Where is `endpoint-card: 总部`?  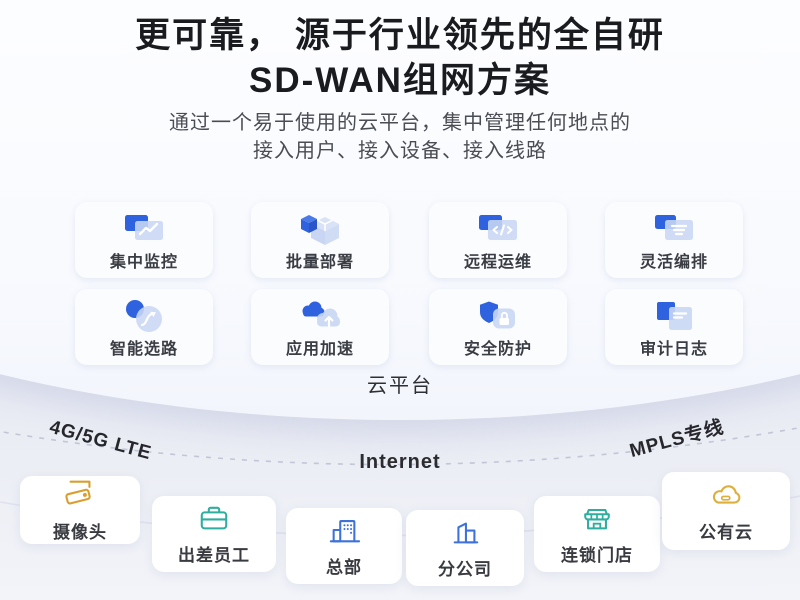 endpoint-card: 总部 is located at coordinates (344, 546).